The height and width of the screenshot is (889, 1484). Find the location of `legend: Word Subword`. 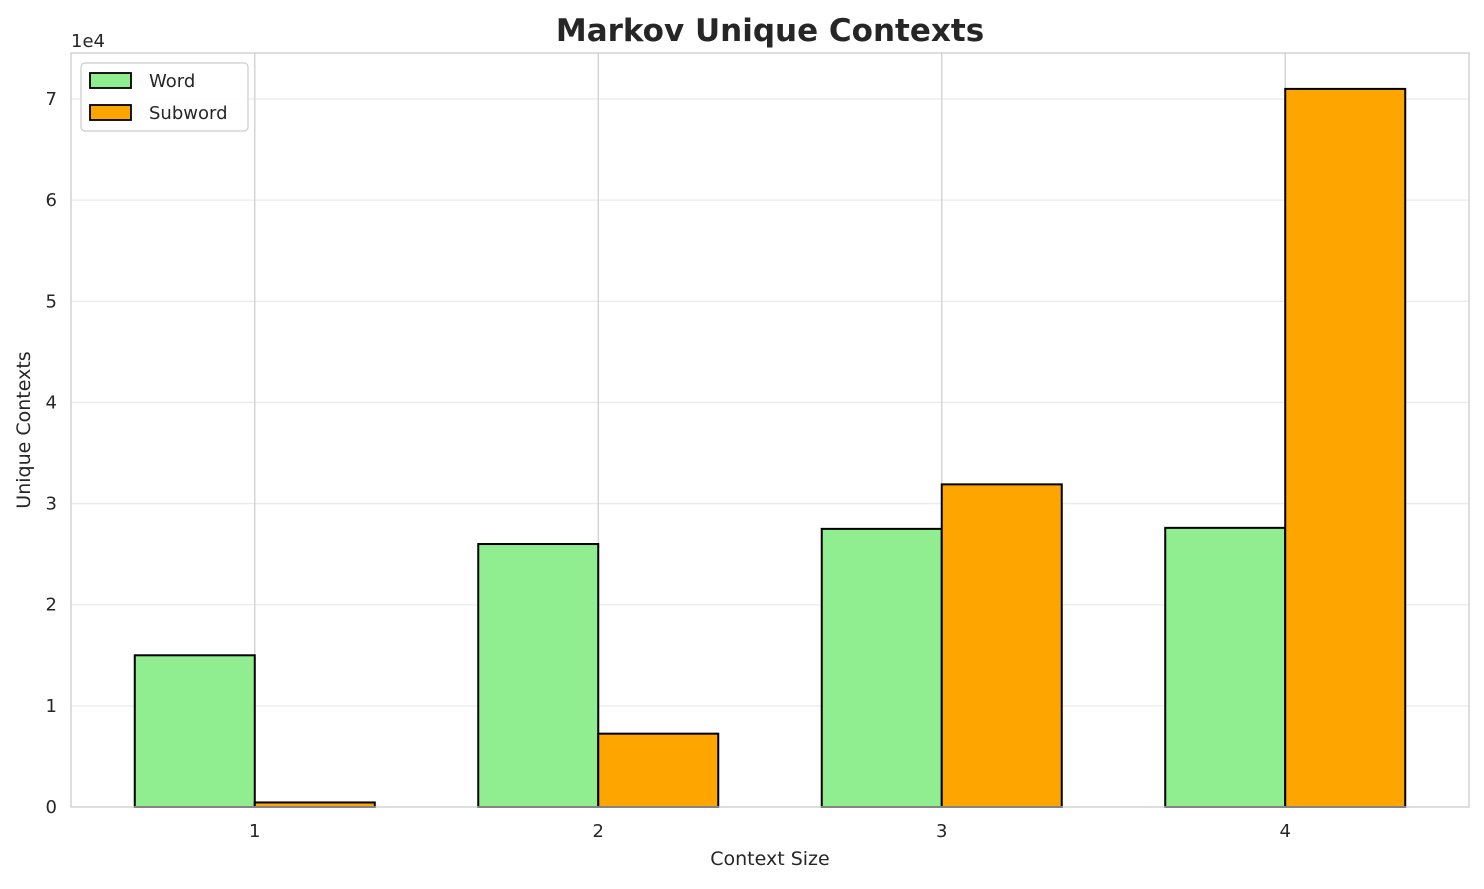

legend: Word Subword is located at coordinates (164, 97).